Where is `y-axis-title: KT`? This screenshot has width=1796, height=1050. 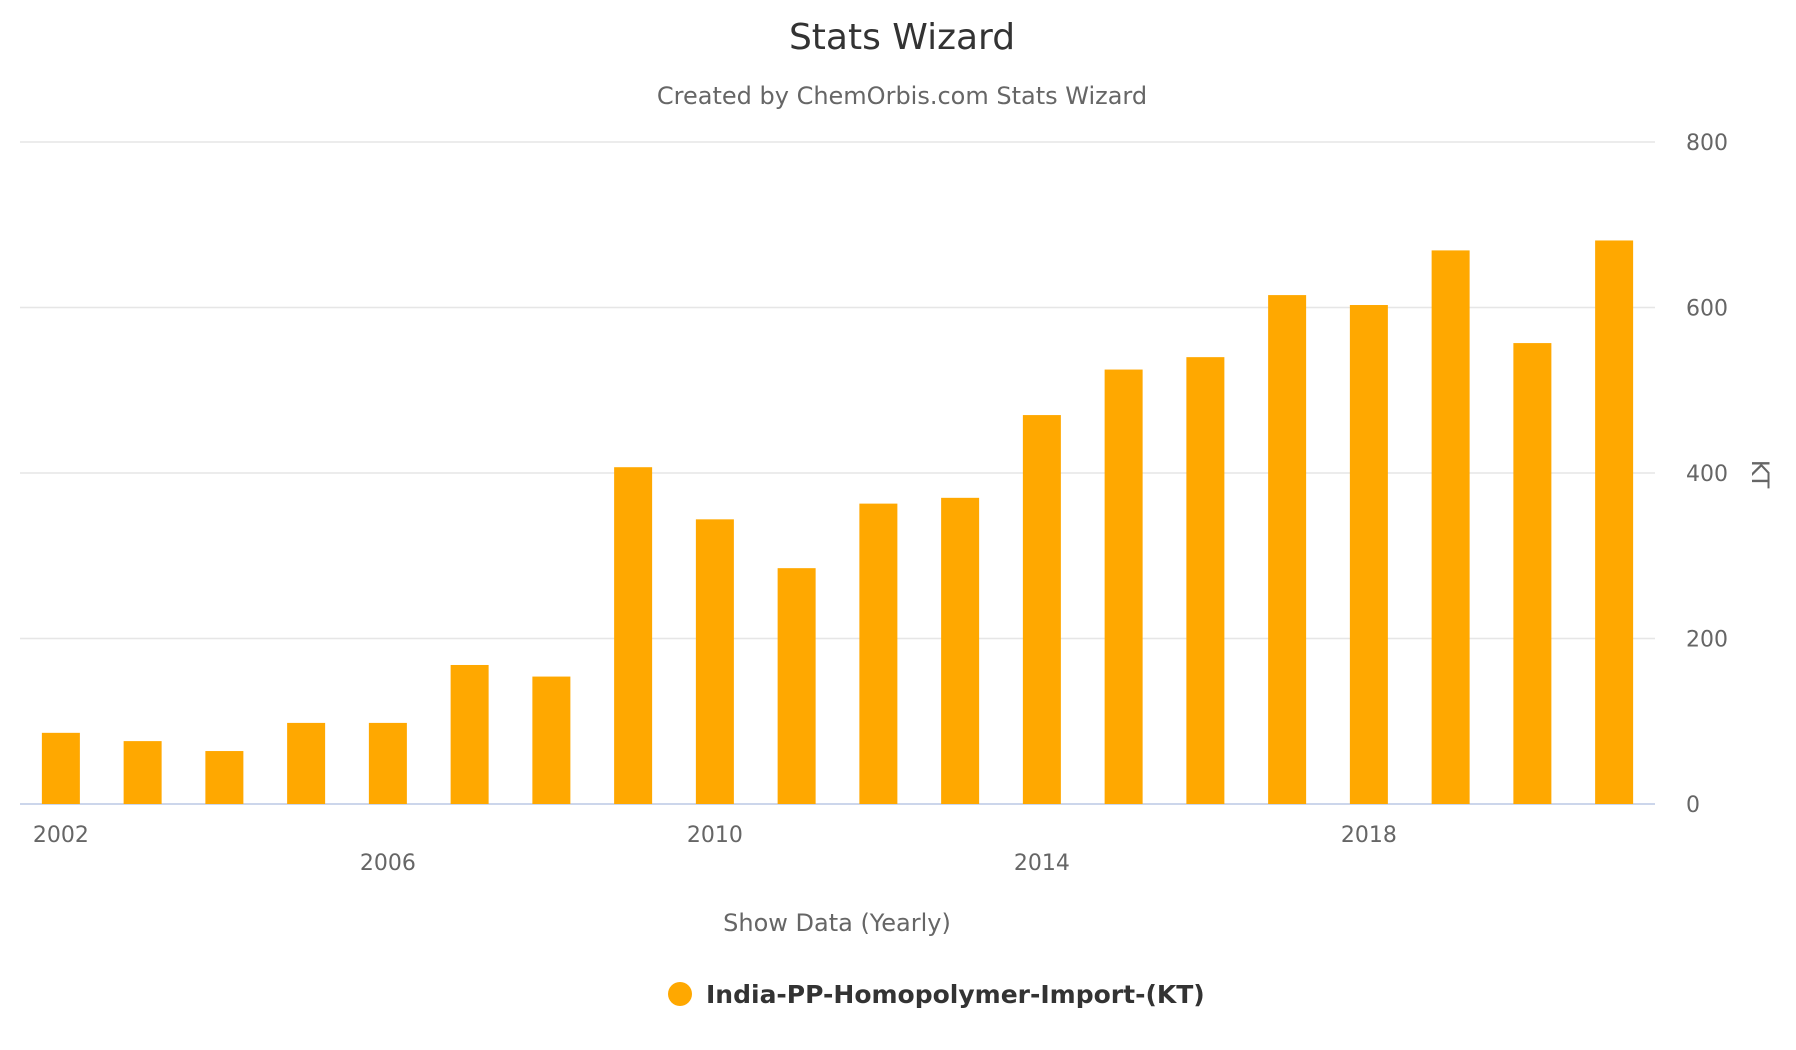 y-axis-title: KT is located at coordinates (1760, 474).